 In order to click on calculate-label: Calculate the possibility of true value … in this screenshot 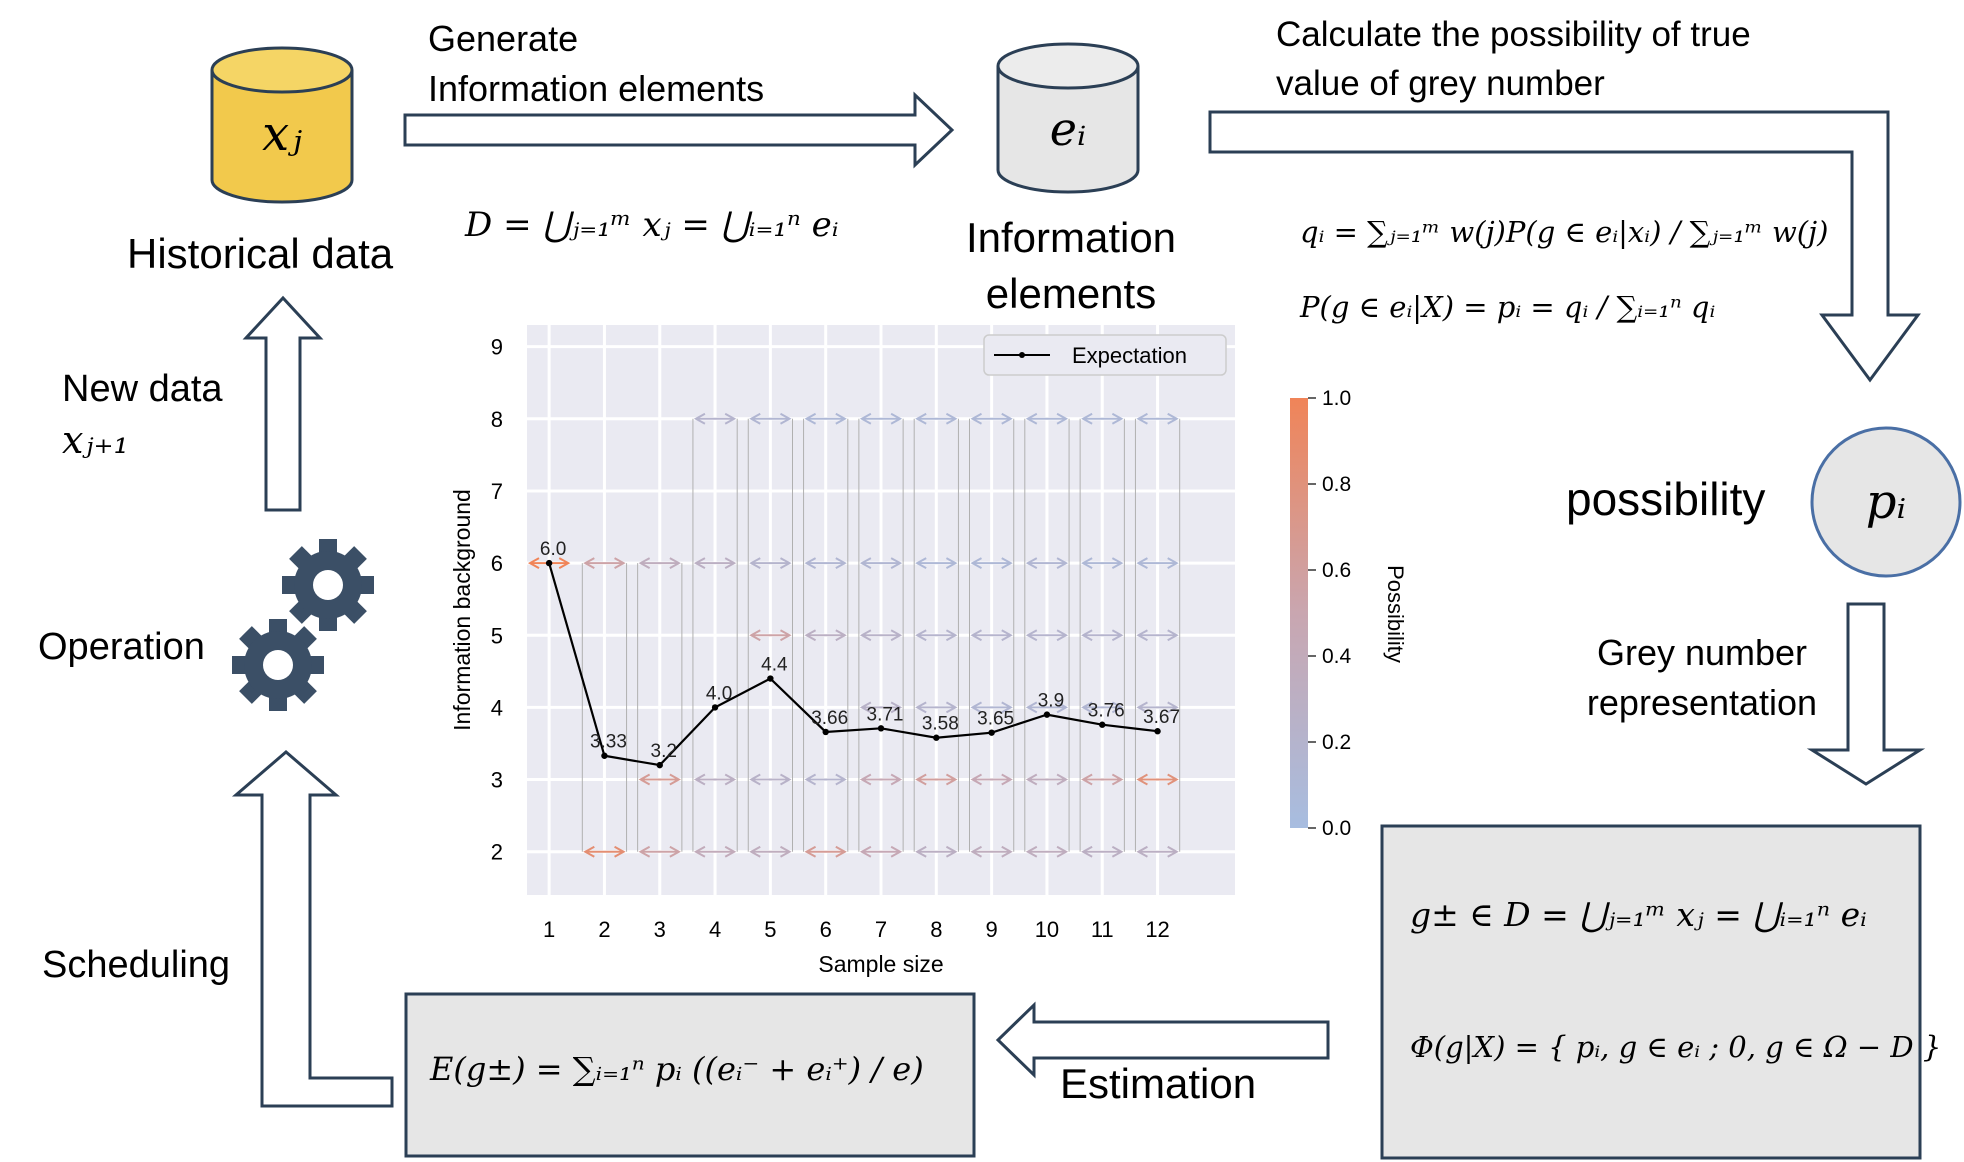, I will do `click(1513, 59)`.